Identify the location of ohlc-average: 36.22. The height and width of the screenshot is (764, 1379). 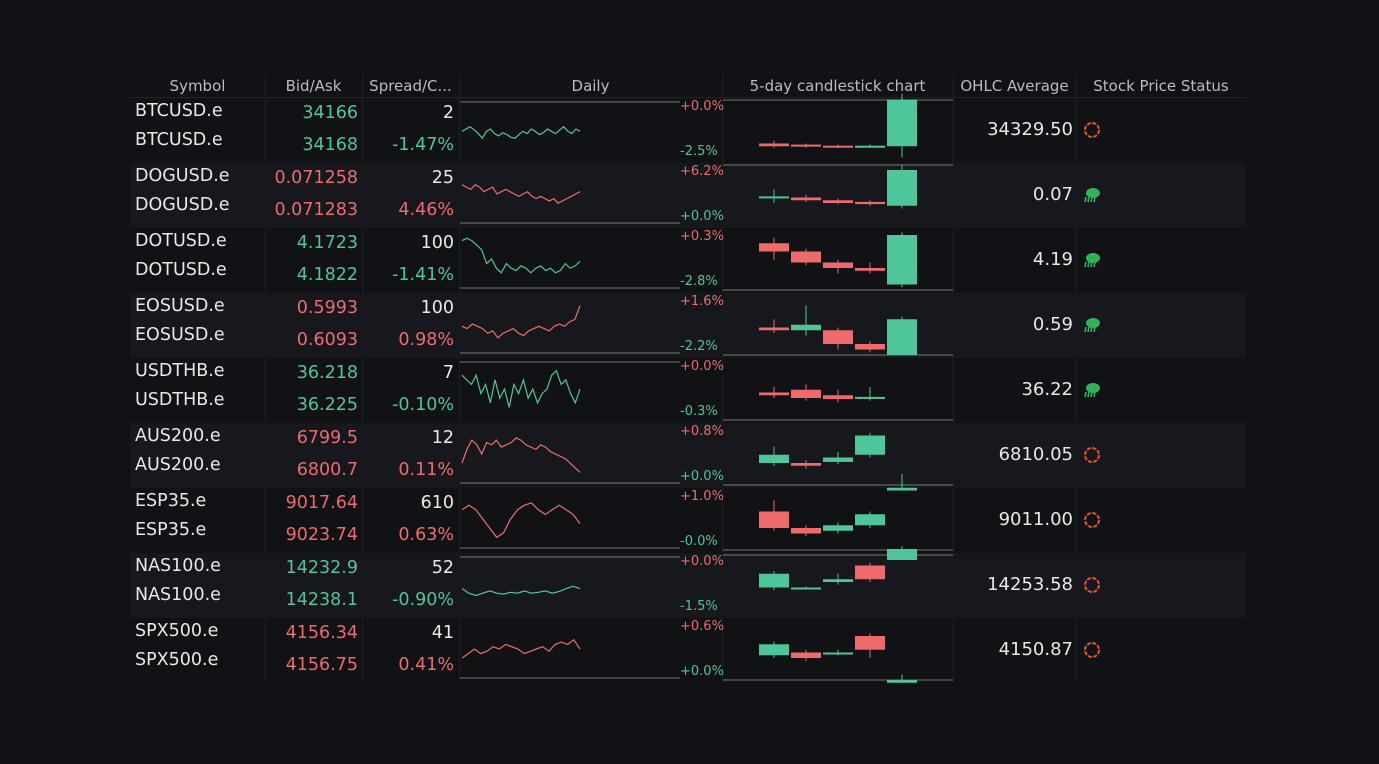
(1047, 389).